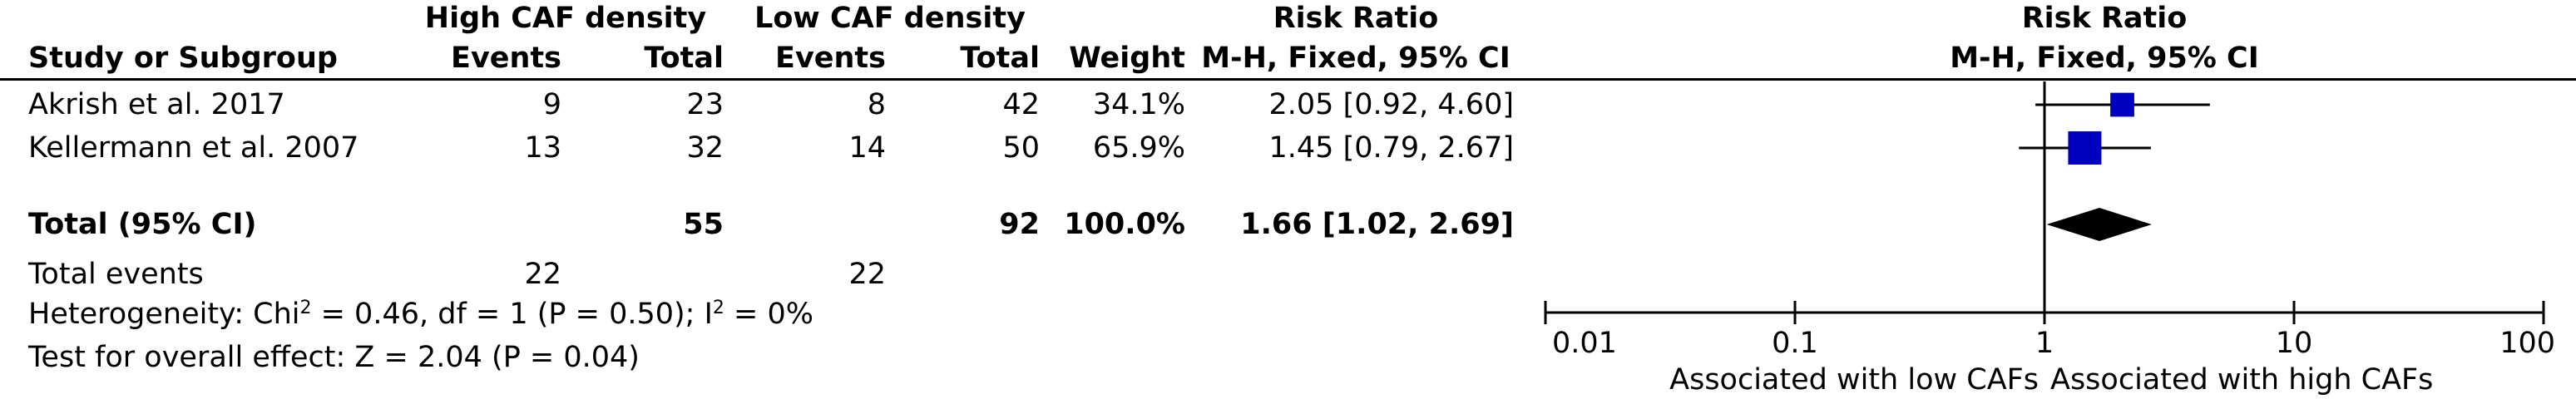 The height and width of the screenshot is (399, 2576). Describe the element at coordinates (565, 18) in the screenshot. I see `header-group1: High CAF density` at that location.